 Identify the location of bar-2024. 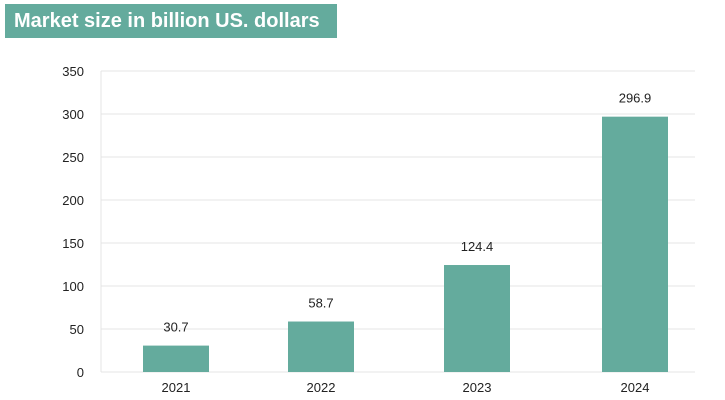
(635, 244).